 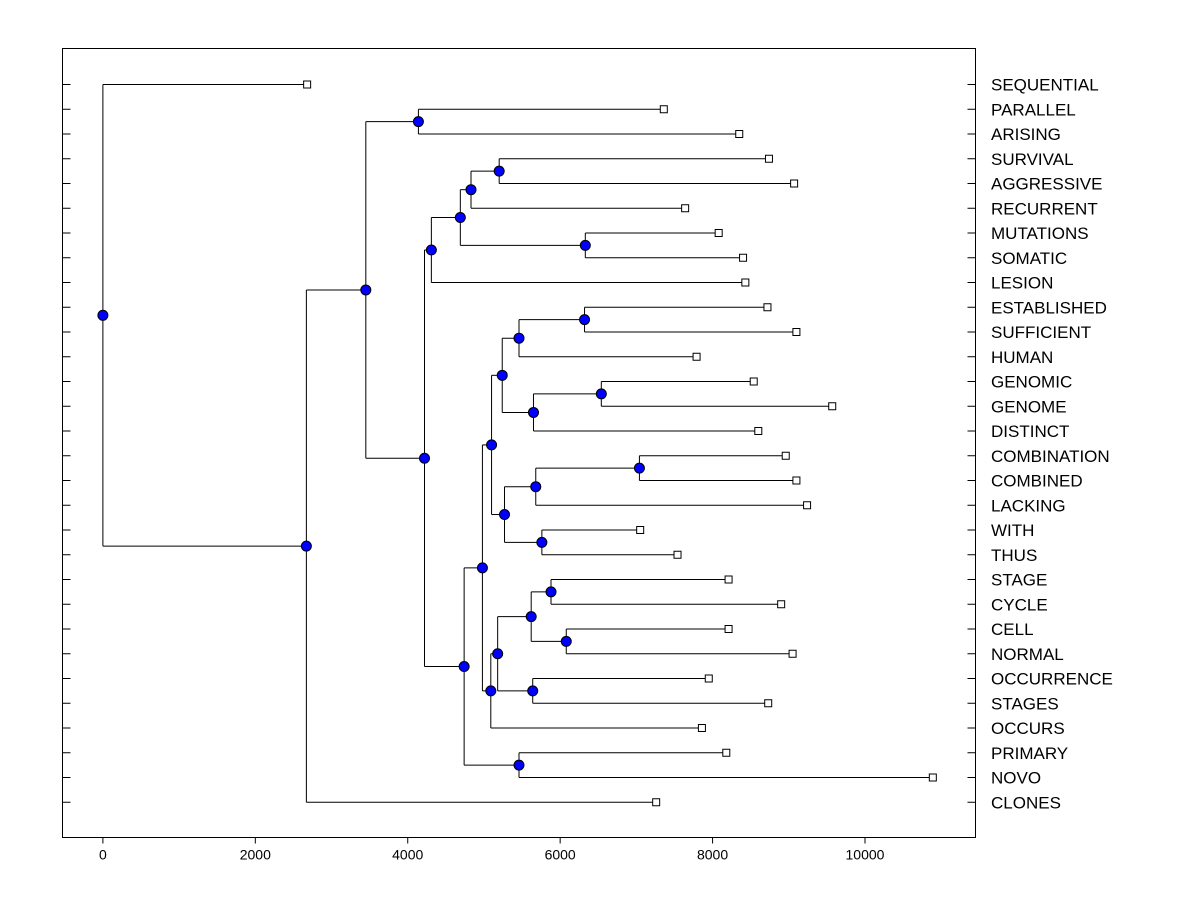 I want to click on merge-node-n7, so click(x=585, y=320).